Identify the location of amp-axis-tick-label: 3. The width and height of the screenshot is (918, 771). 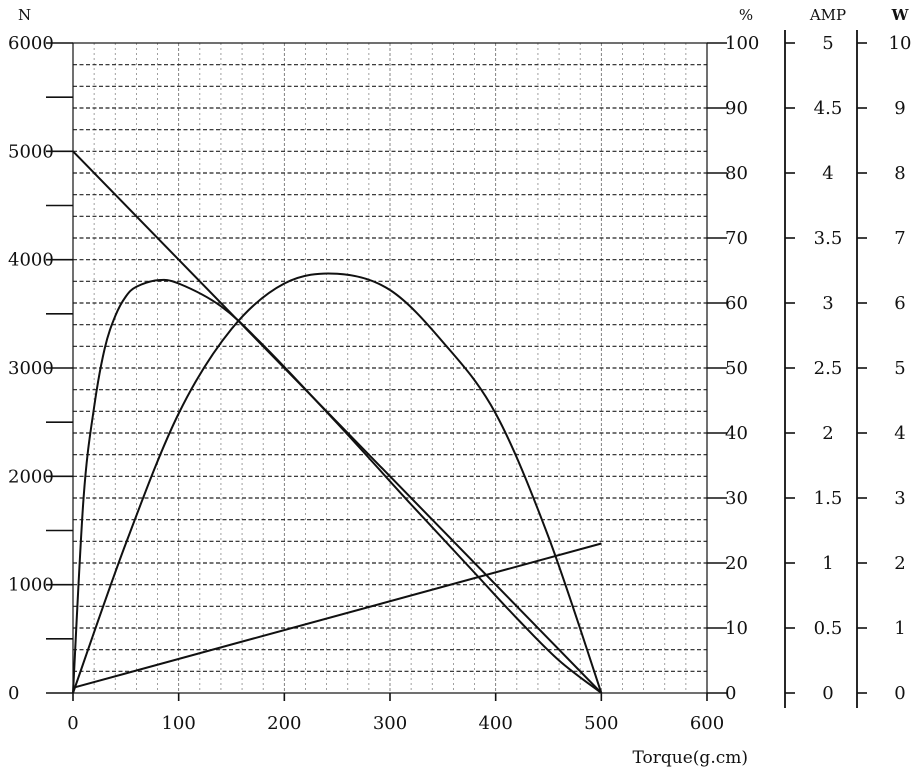
(827, 303).